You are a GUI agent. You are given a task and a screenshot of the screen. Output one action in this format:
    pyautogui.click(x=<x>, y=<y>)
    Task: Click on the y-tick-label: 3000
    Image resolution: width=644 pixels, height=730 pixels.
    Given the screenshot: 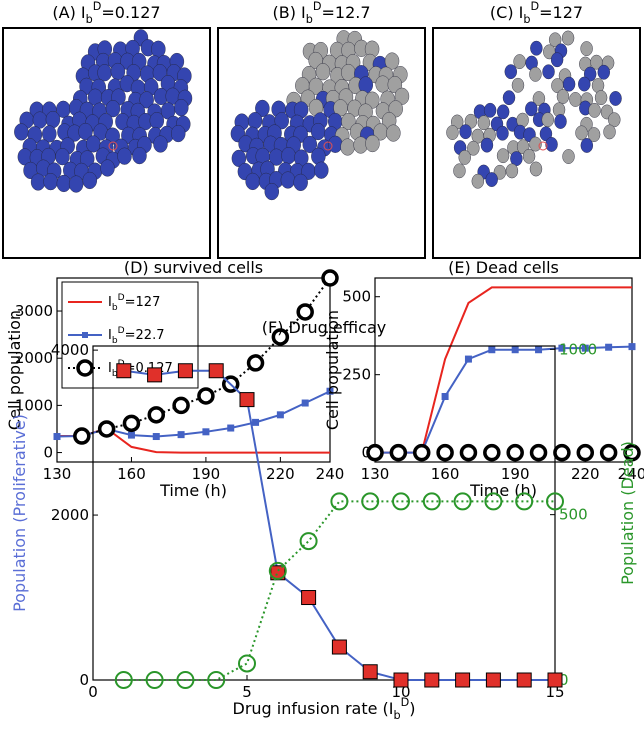 What is the action you would take?
    pyautogui.click(x=34, y=311)
    